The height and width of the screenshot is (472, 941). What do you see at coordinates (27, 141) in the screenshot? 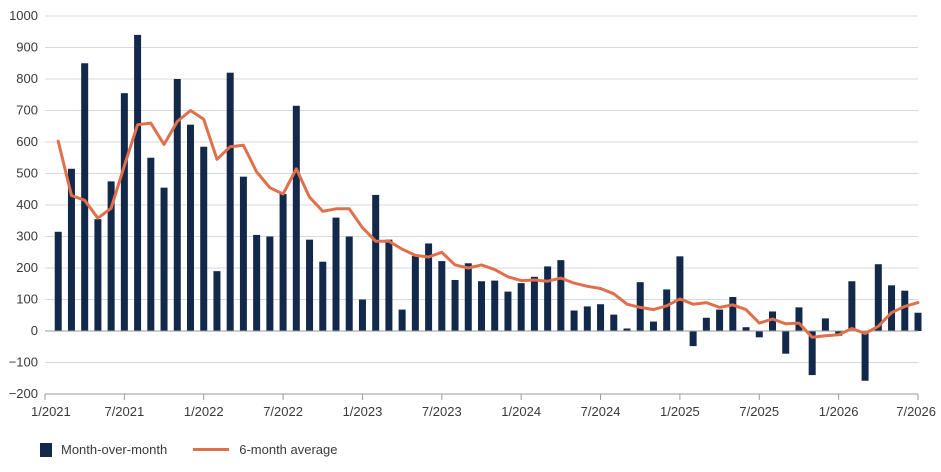
I see `y-tick-label: 600` at bounding box center [27, 141].